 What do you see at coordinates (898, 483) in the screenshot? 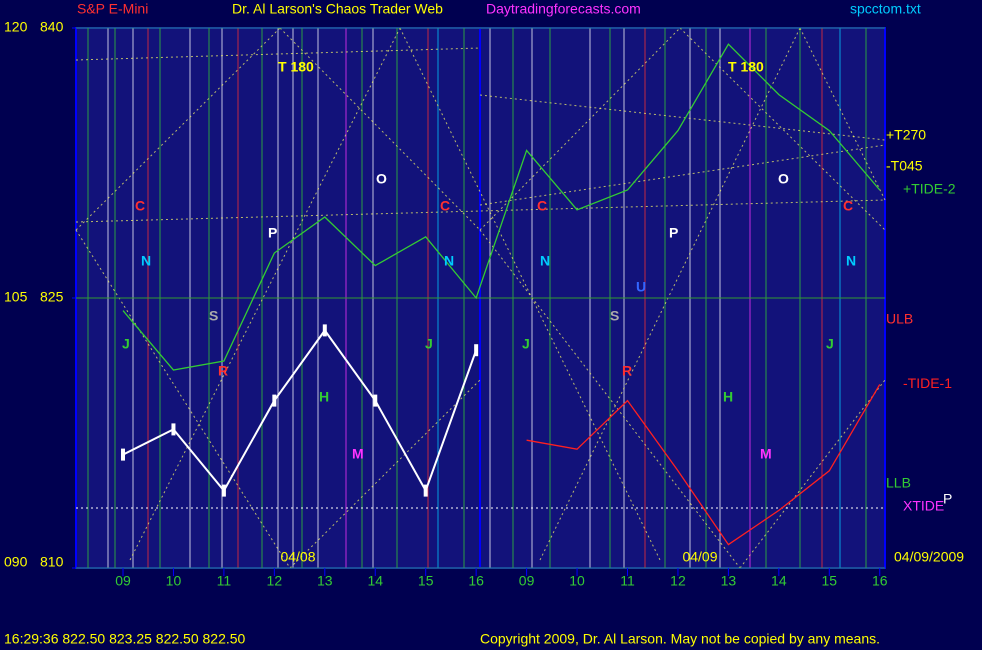
I see `right-label: LLB` at bounding box center [898, 483].